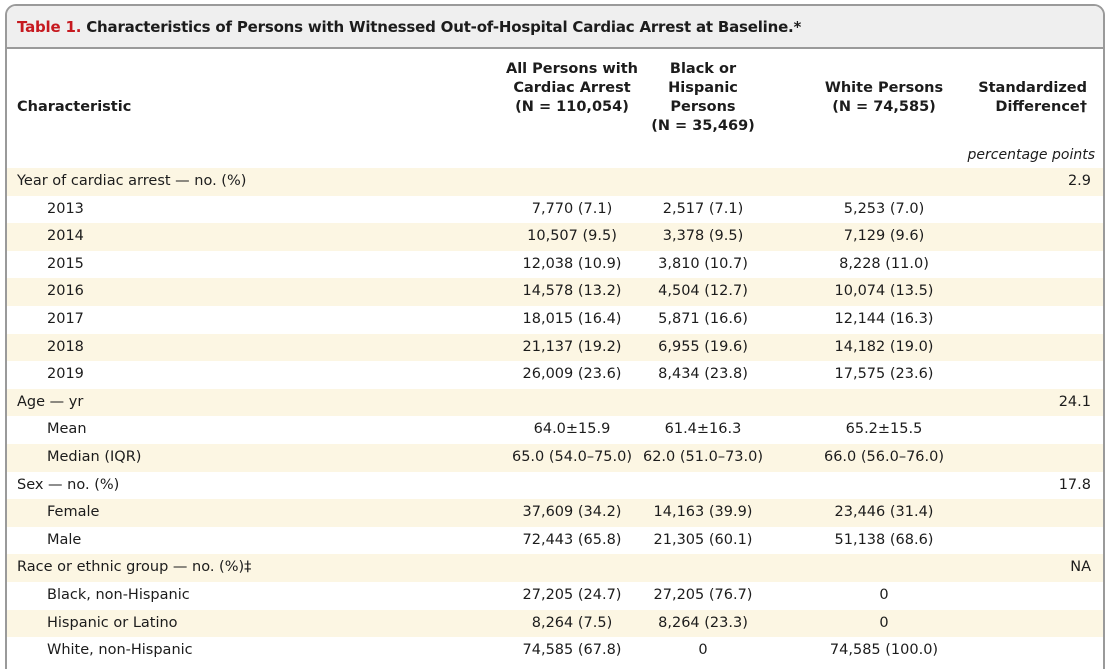 The image size is (1112, 669). Describe the element at coordinates (703, 456) in the screenshot. I see `cell-black-hispanic: 62.0 (51.0–73.0)` at that location.